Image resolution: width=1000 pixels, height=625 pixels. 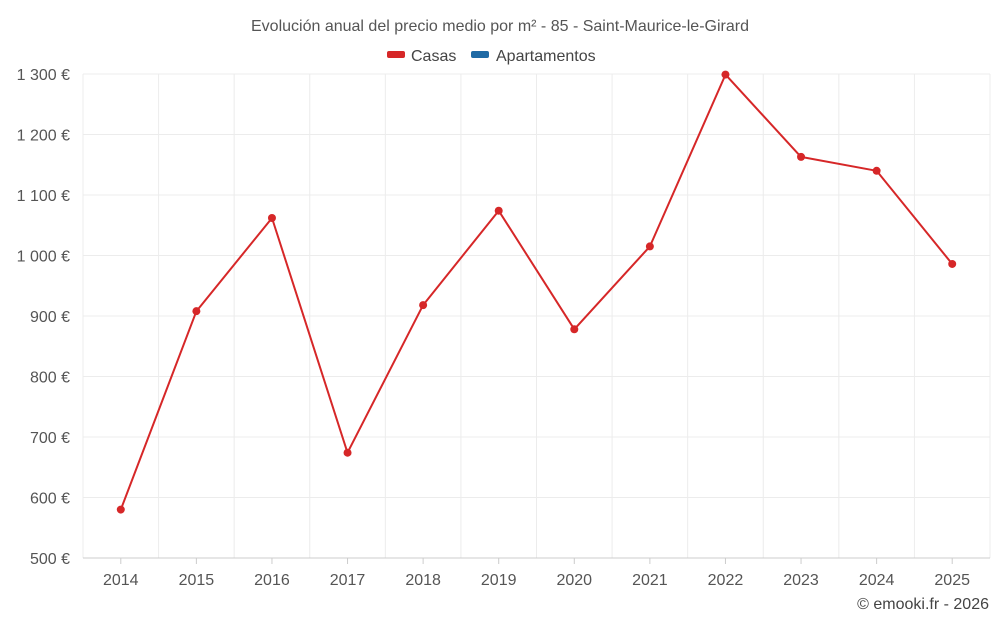 I want to click on data-point-casas-2024, so click(x=876, y=170).